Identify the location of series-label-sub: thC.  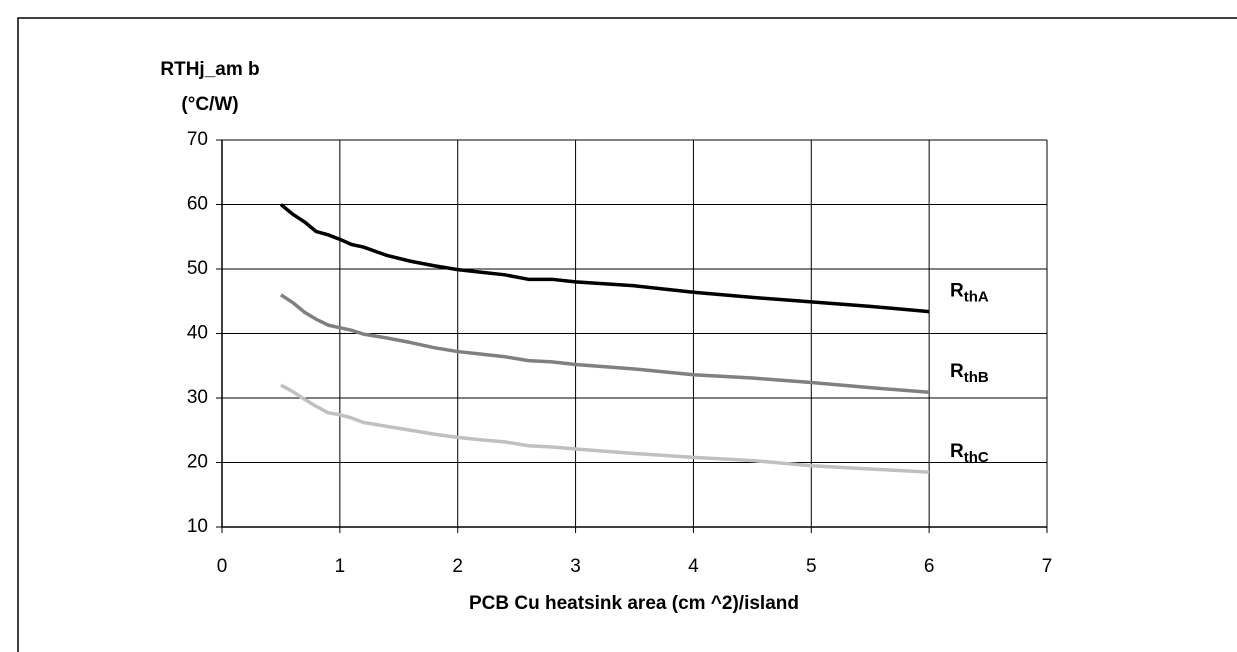
(976, 457).